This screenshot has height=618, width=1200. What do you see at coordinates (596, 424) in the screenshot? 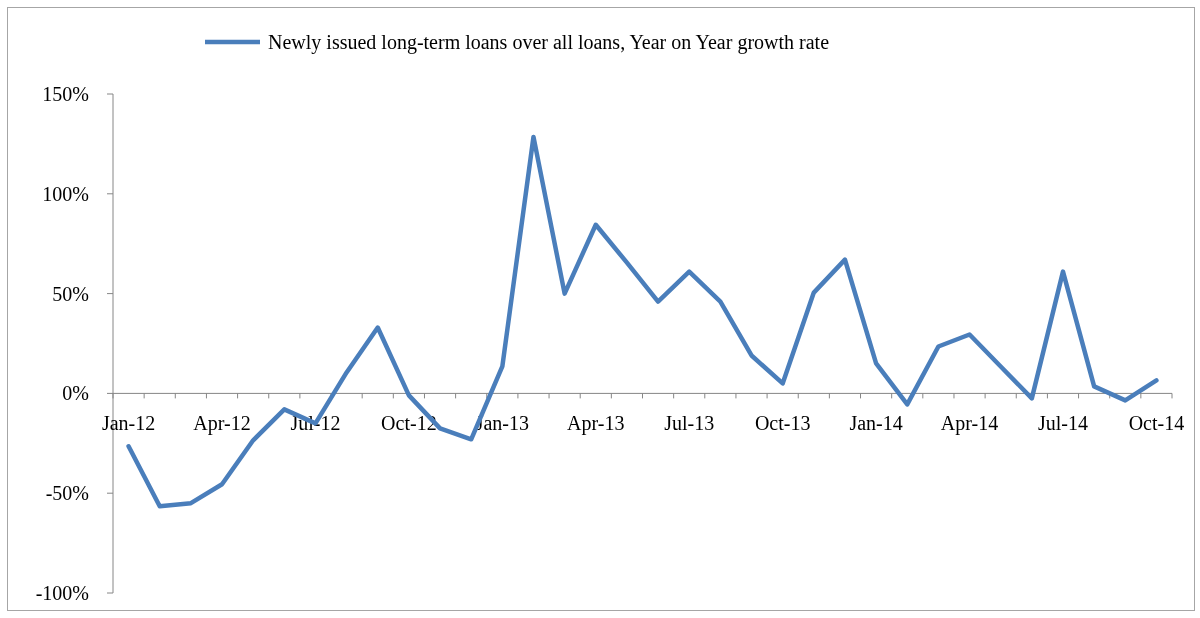
I see `x-tick-label: Apr-13` at bounding box center [596, 424].